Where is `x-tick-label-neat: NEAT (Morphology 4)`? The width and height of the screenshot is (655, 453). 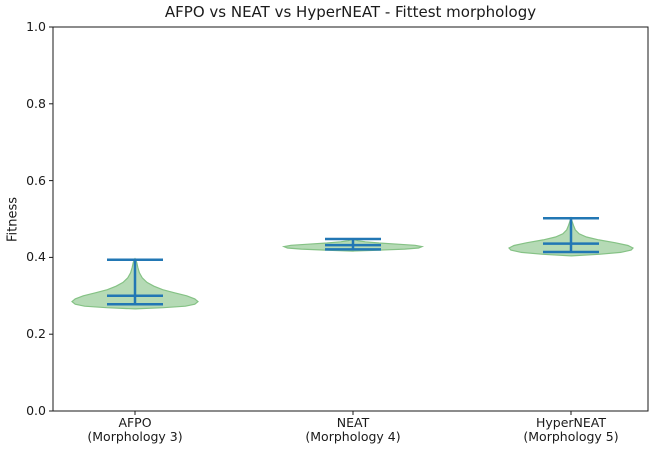
x-tick-label-neat: NEAT (Morphology 4) is located at coordinates (353, 430).